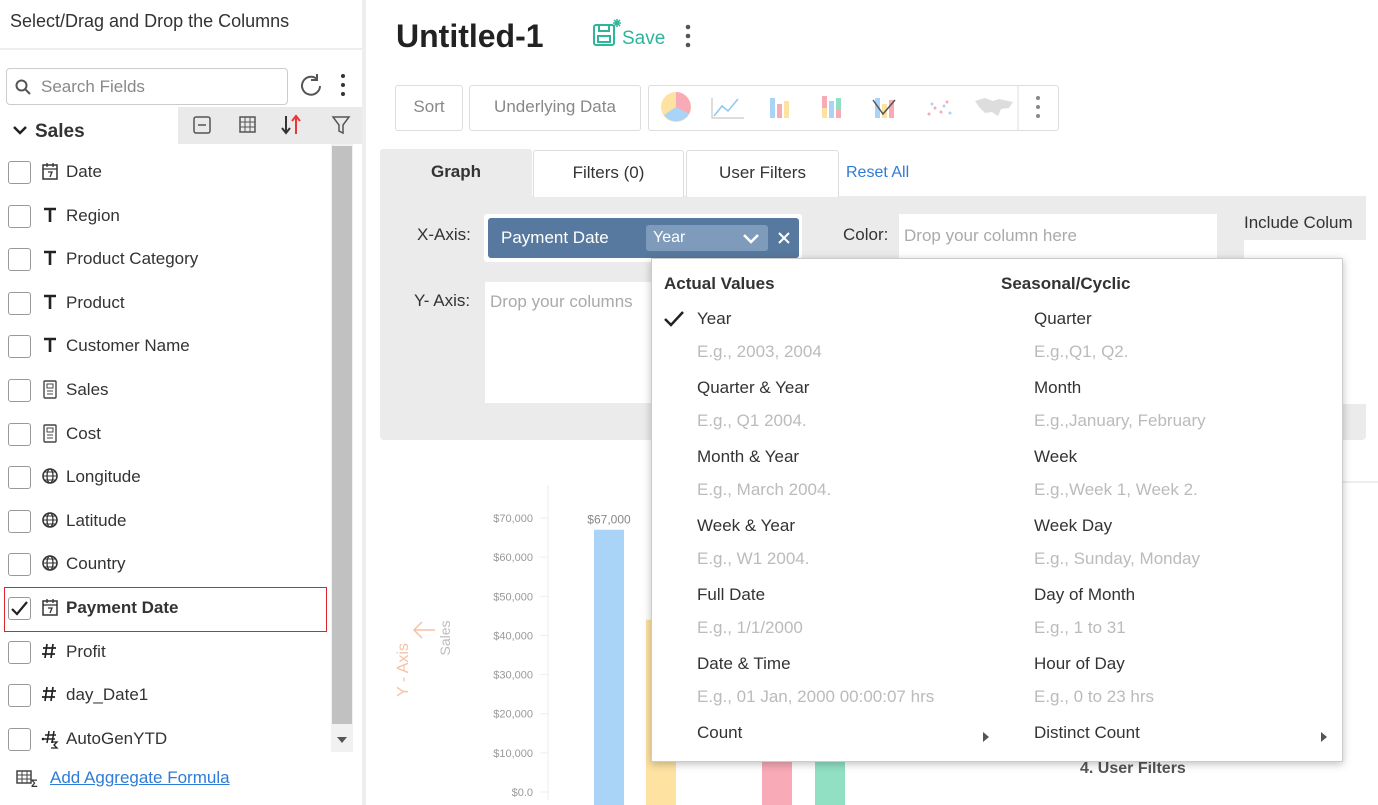 The width and height of the screenshot is (1378, 805). I want to click on field-name: Longitude, so click(103, 477).